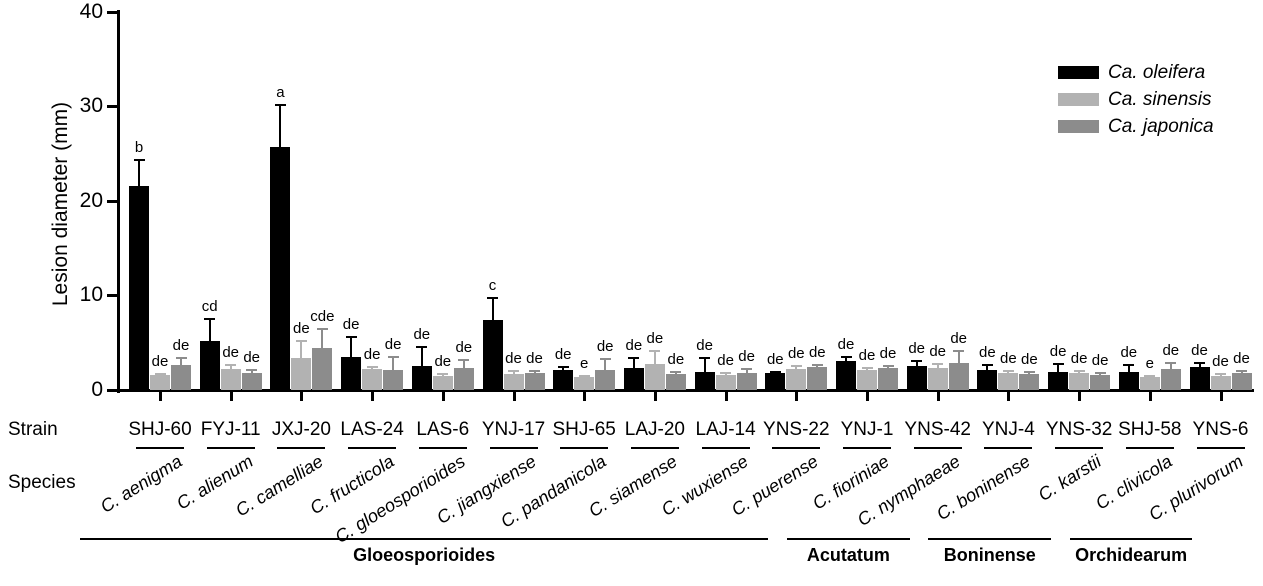 The image size is (1263, 586). I want to click on strain-label: LAJ-20, so click(654, 429).